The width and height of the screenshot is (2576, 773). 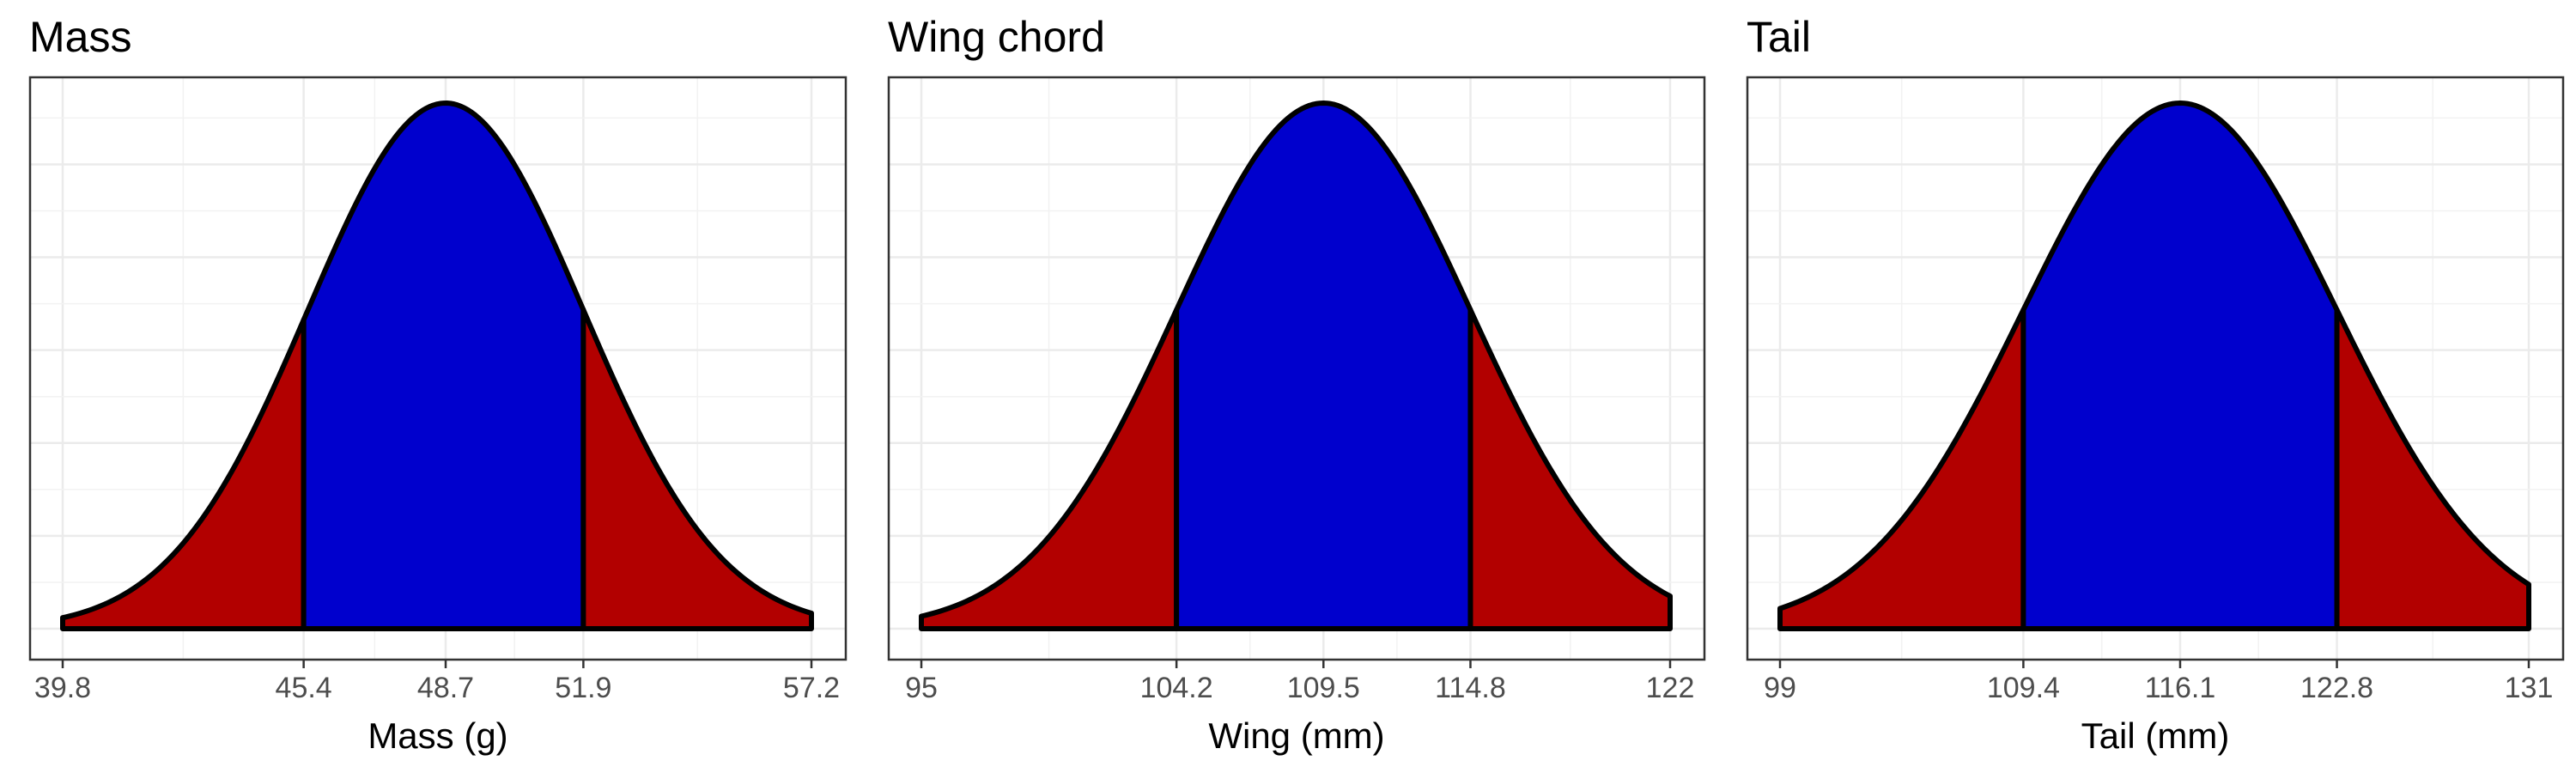 What do you see at coordinates (80, 37) in the screenshot?
I see `mass-panel-title: Mass` at bounding box center [80, 37].